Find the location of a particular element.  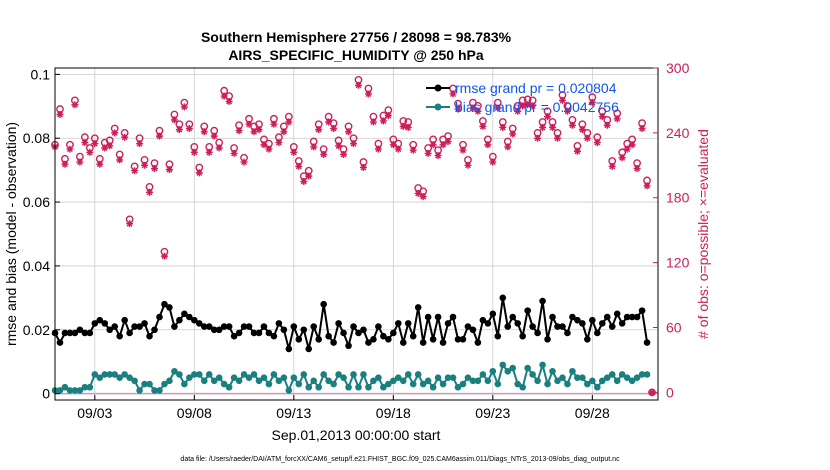

x-tick-label: 09/23 is located at coordinates (492, 413).